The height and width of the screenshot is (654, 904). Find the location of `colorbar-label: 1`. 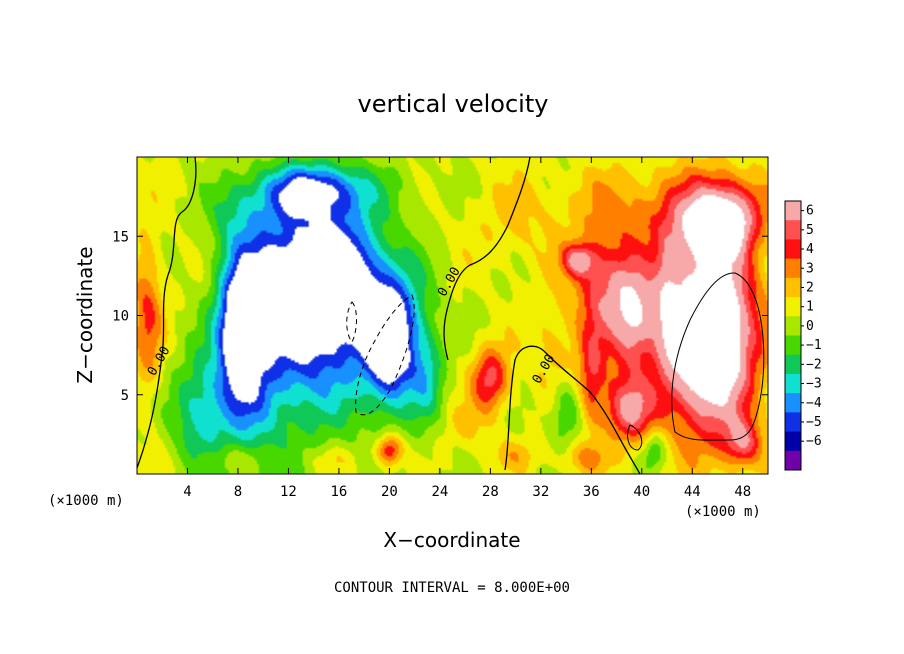

colorbar-label: 1 is located at coordinates (810, 307).